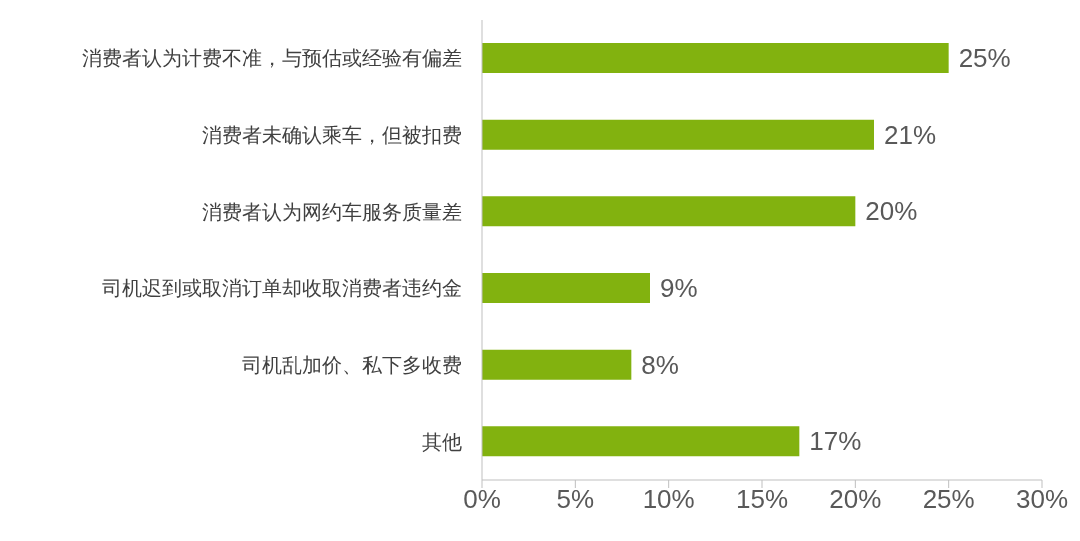 This screenshot has height=541, width=1080. What do you see at coordinates (762, 499) in the screenshot?
I see `x-tick-label: 15%` at bounding box center [762, 499].